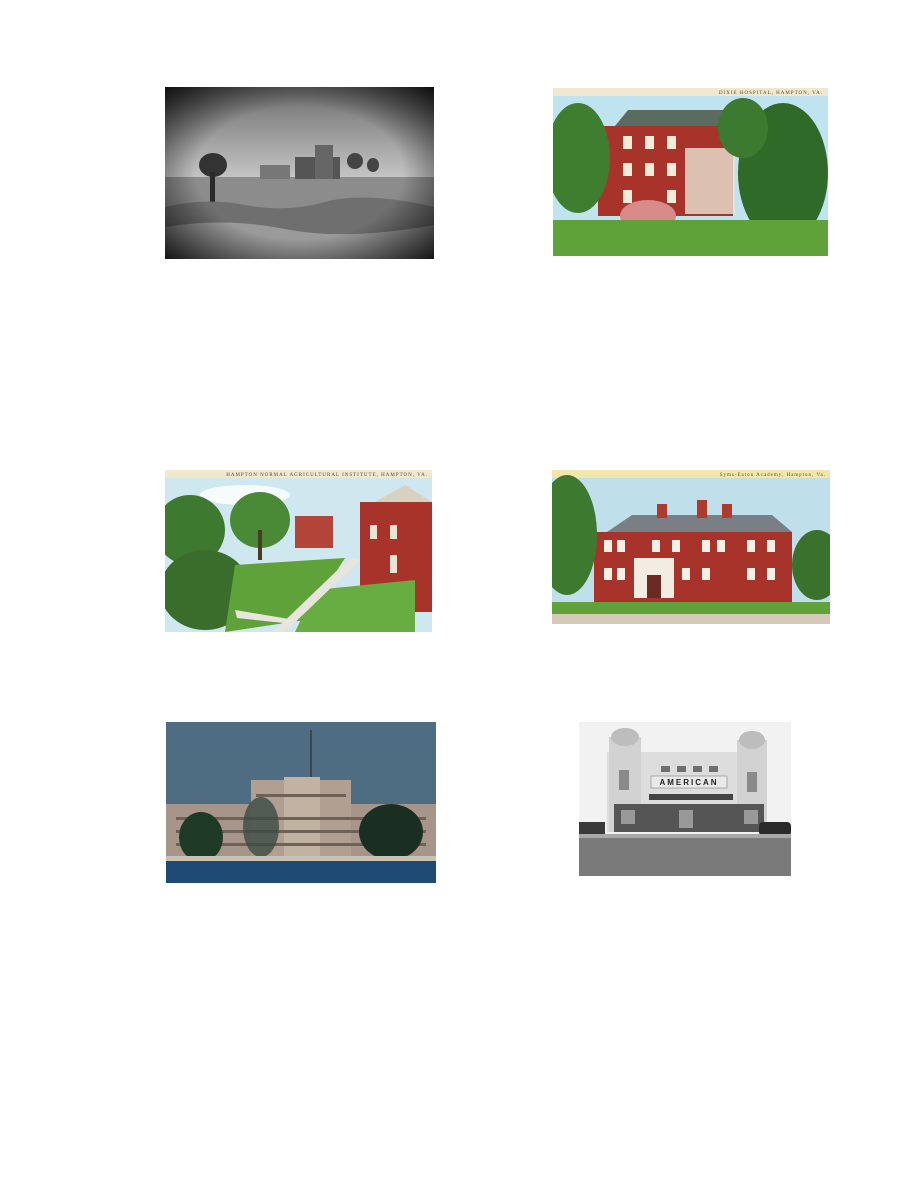 The width and height of the screenshot is (918, 1188). Describe the element at coordinates (773, 475) in the screenshot. I see `postcard-caption: Syms-Eaton Academy, Hampton, Va.` at that location.